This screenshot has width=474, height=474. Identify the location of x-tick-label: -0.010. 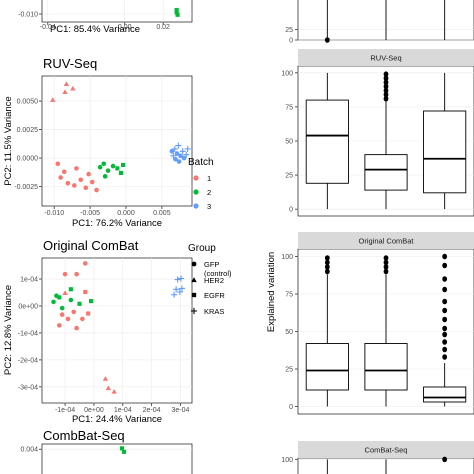
(54, 213).